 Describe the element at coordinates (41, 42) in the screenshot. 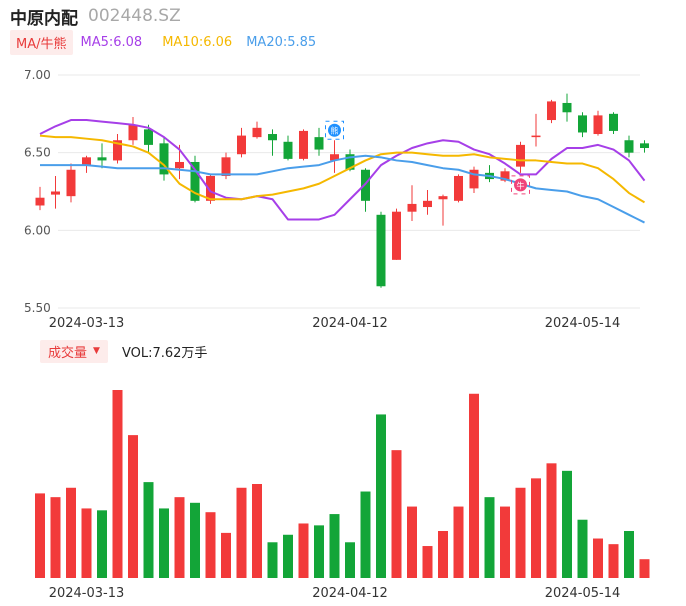

I see `ma-selector-button: MA/牛熊` at that location.